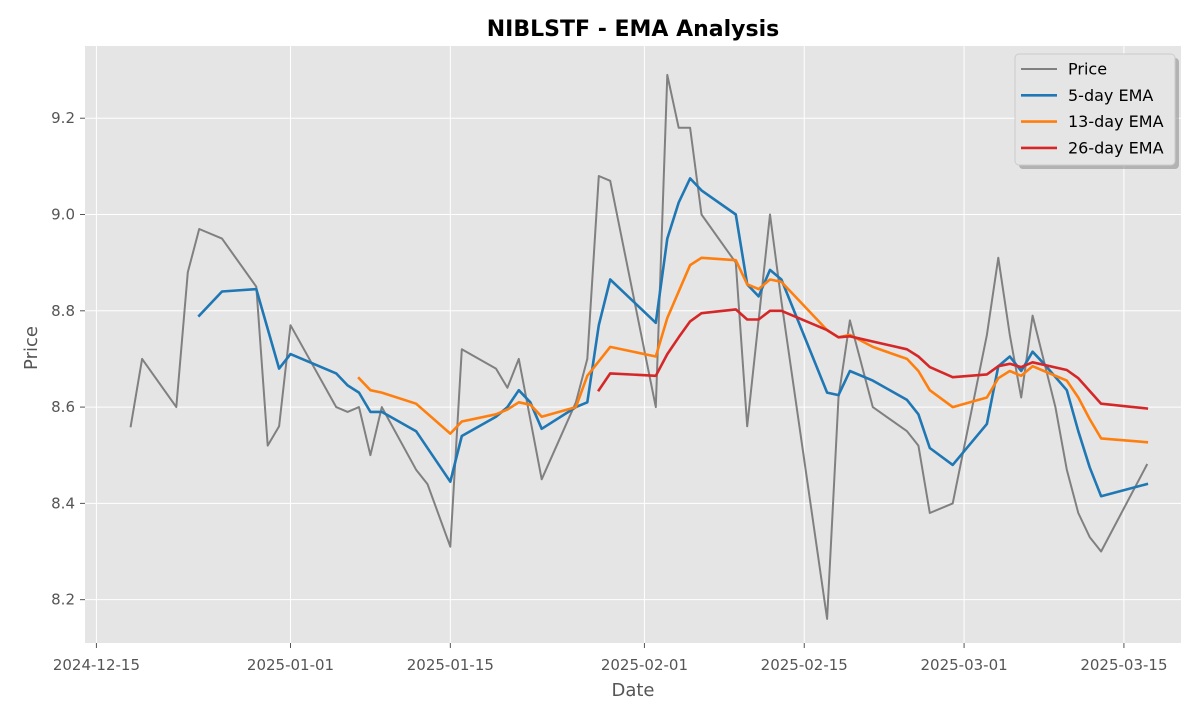 The width and height of the screenshot is (1200, 720). What do you see at coordinates (1123, 665) in the screenshot?
I see `x-tick-label: 2025-03-15` at bounding box center [1123, 665].